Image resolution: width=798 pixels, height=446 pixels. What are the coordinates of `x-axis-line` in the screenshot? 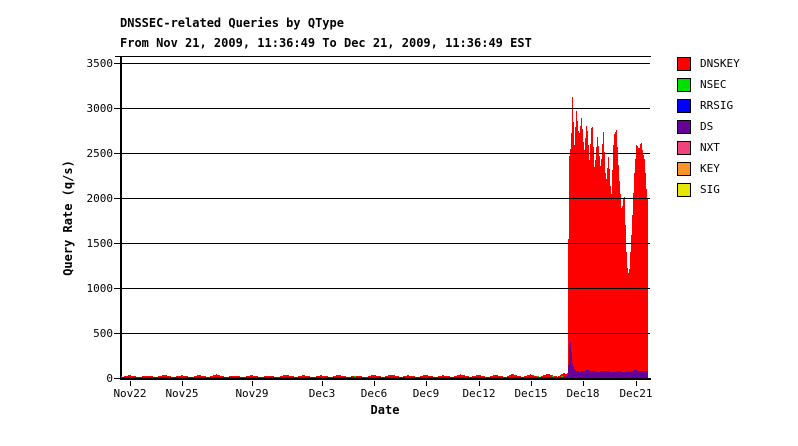 It's located at (385, 379).